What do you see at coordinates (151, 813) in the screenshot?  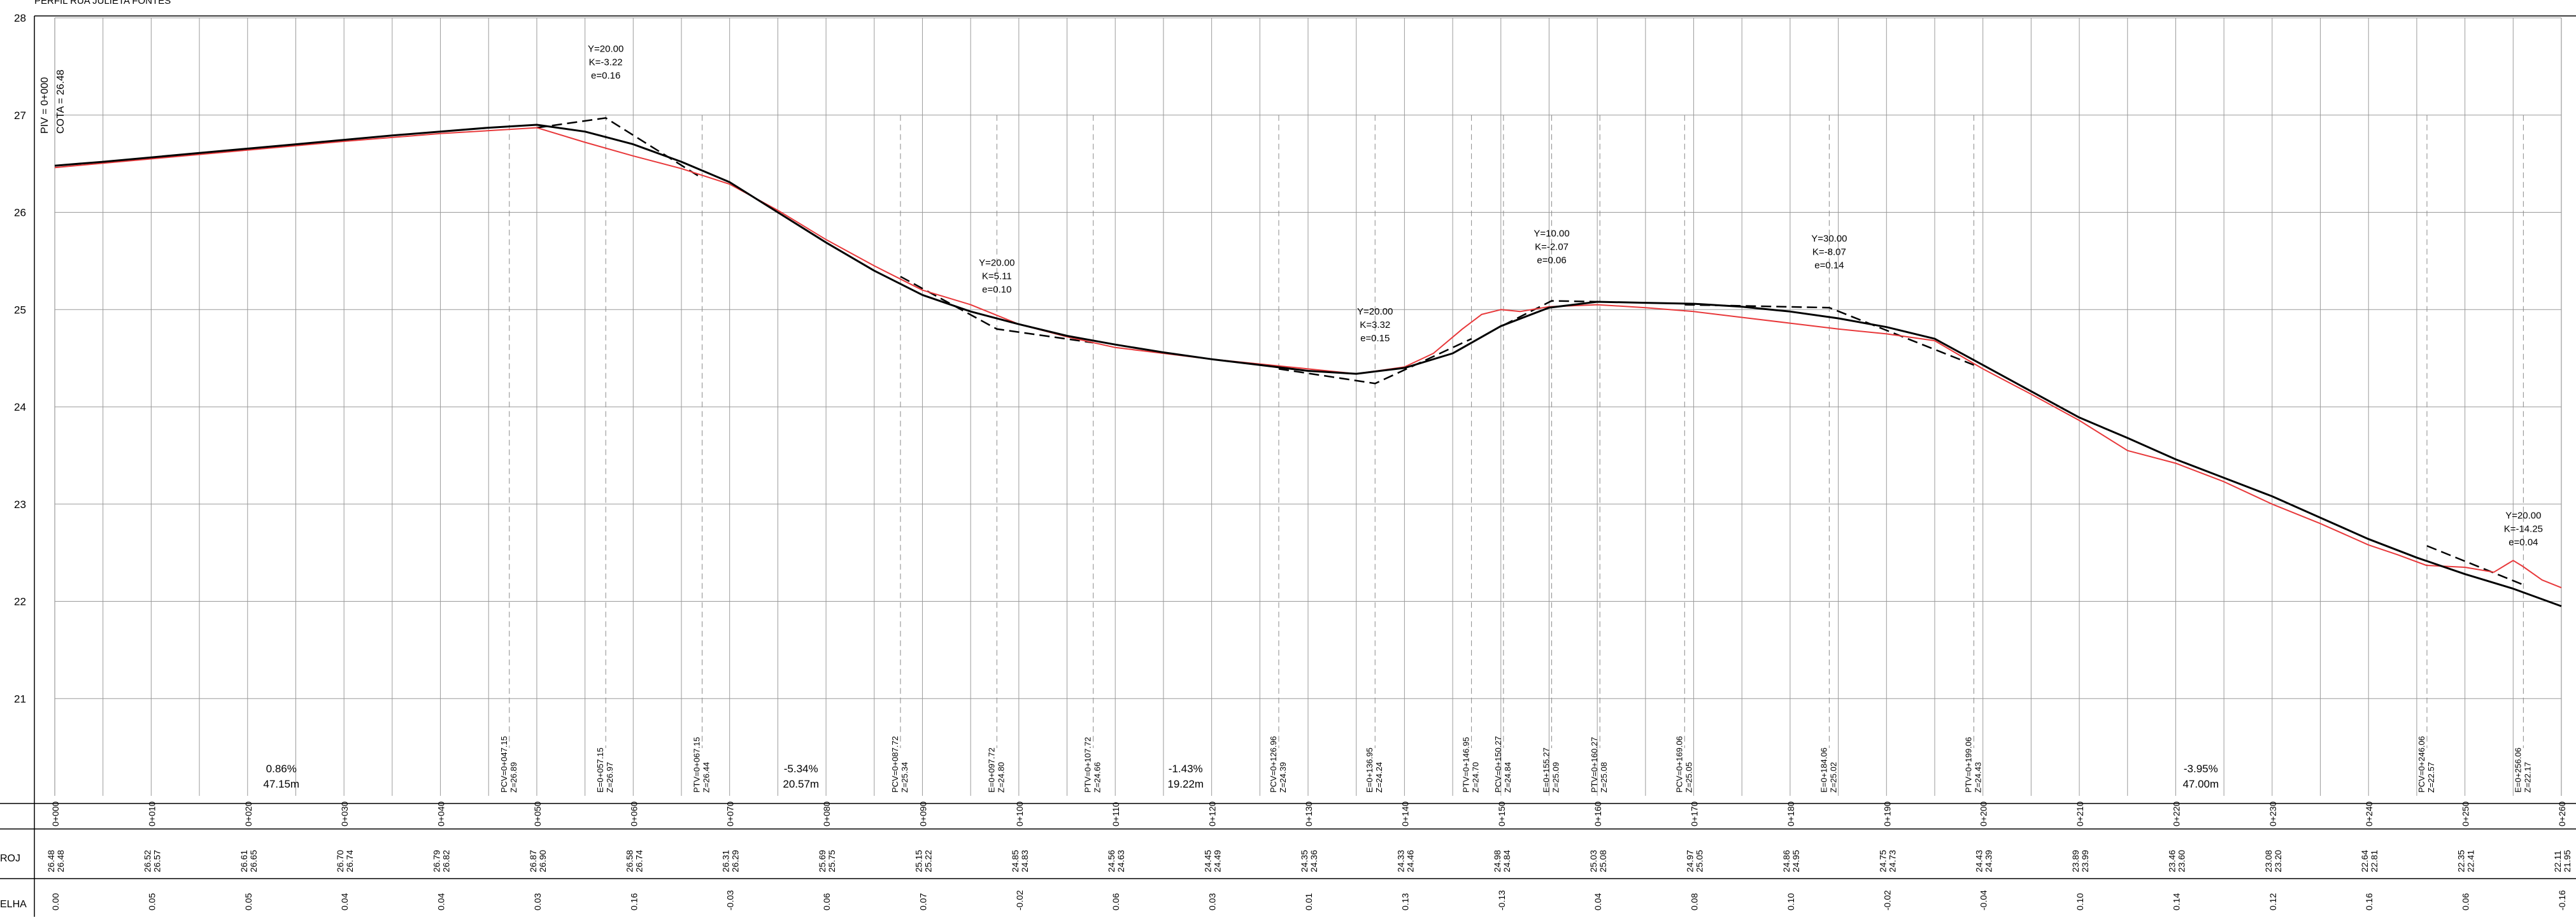 I see `station-label: 0+010` at bounding box center [151, 813].